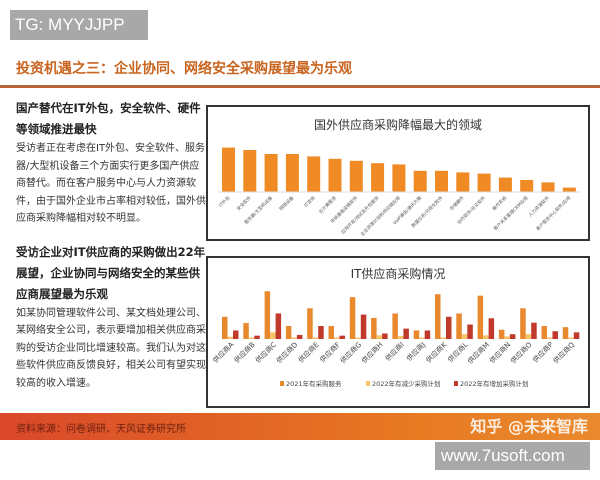 This screenshot has height=480, width=600. I want to click on category-label: 供应商E, so click(308, 352).